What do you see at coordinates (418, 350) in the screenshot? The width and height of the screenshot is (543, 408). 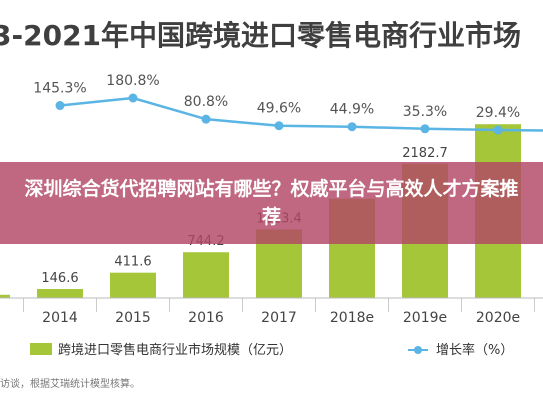 I see `legend-line-marker` at bounding box center [418, 350].